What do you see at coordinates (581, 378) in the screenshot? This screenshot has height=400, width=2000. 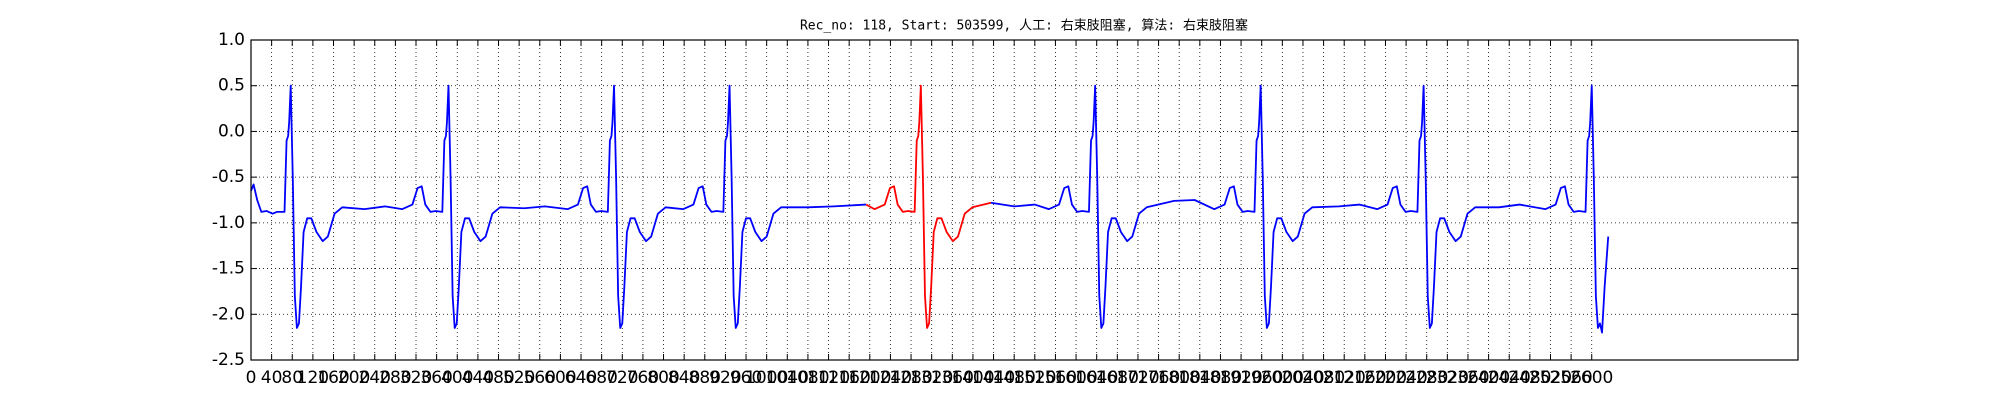 I see `x-tick-label: 640` at bounding box center [581, 378].